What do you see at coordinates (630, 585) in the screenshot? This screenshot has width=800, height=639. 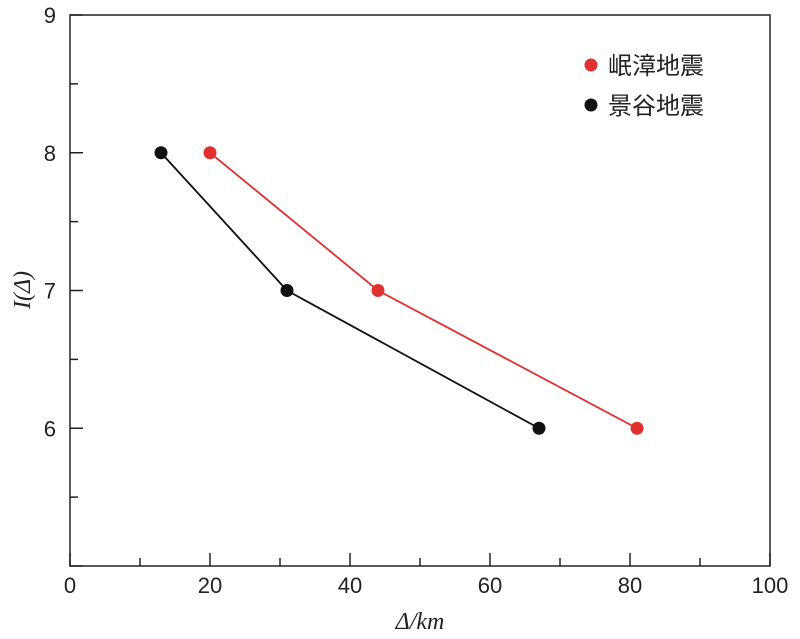 I see `x-tick-label: 80` at bounding box center [630, 585].